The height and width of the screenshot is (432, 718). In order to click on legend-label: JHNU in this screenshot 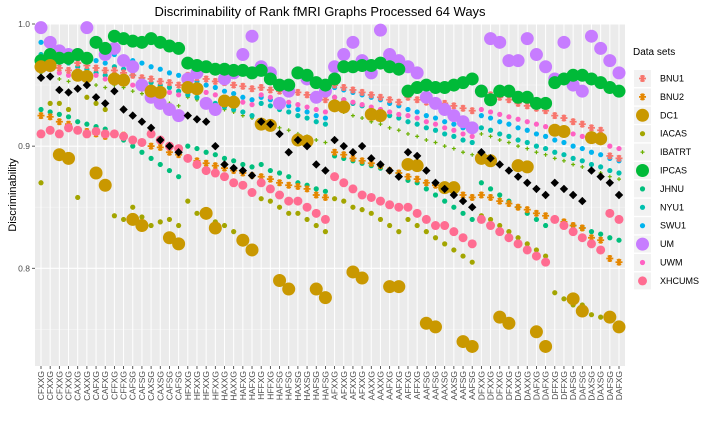, I will do `click(672, 189)`.